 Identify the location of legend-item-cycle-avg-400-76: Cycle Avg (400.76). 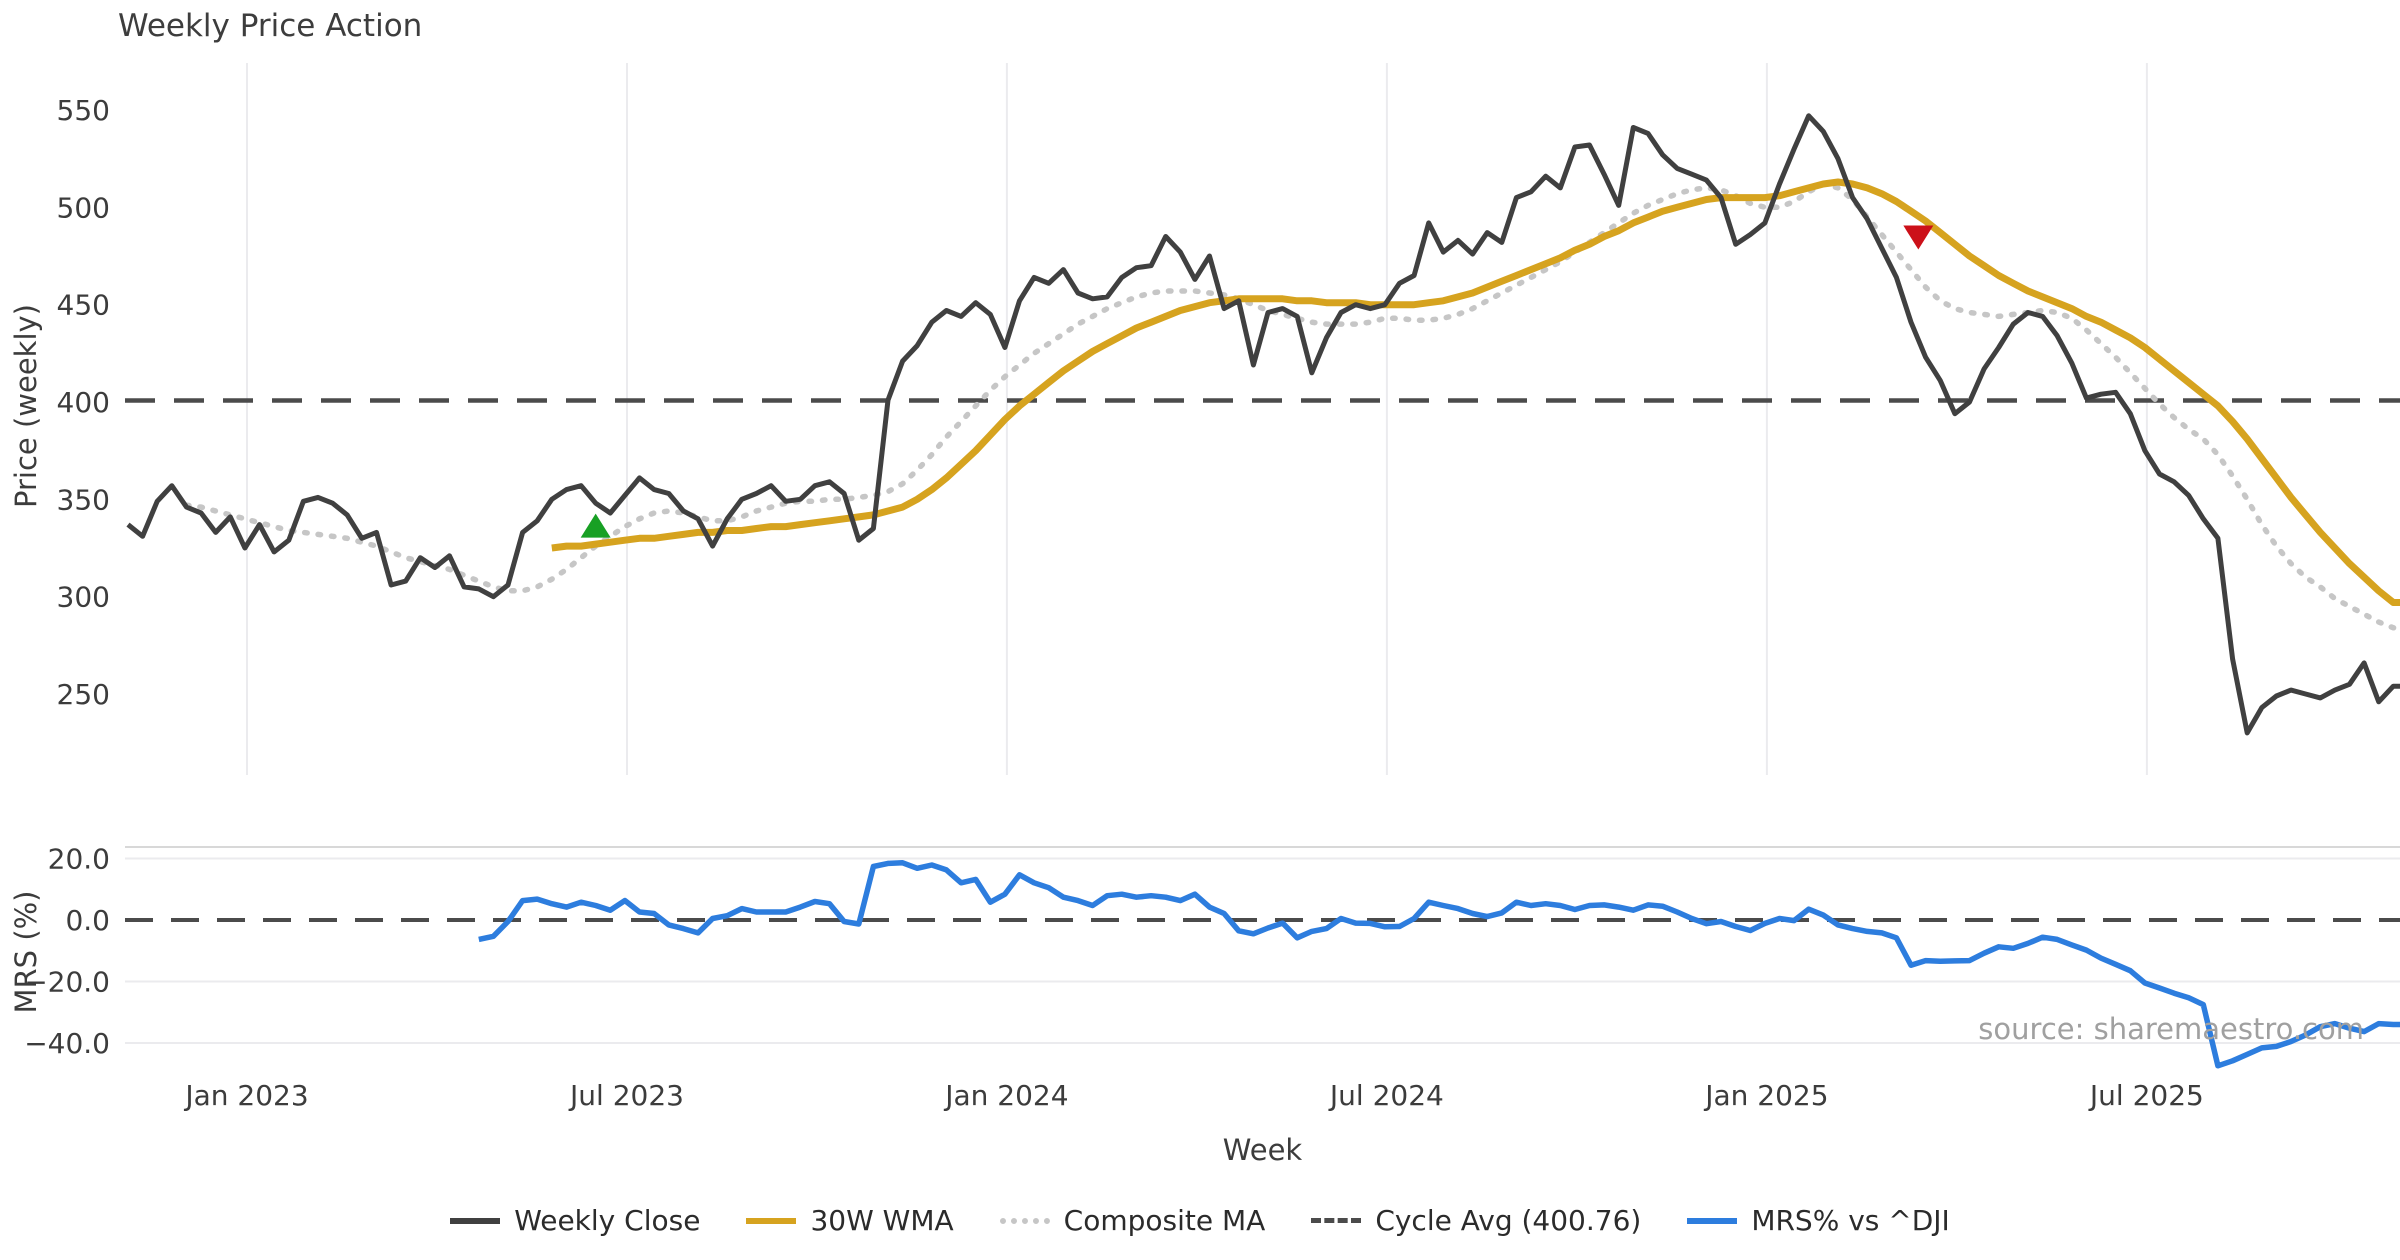
(1476, 1220).